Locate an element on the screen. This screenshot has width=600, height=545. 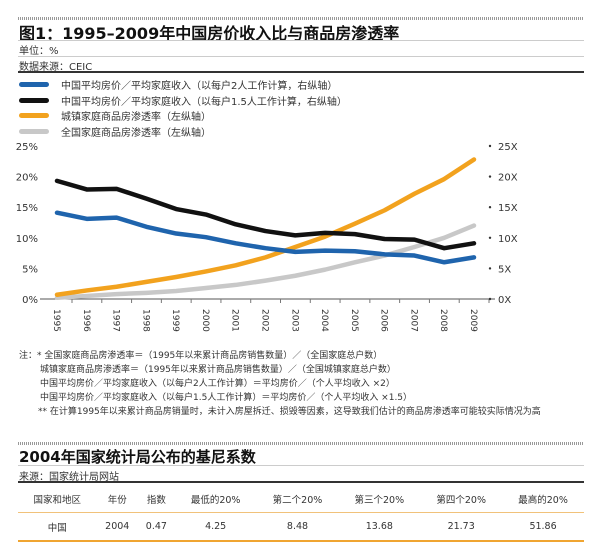
x-tick-label: 2006 is located at coordinates (384, 320).